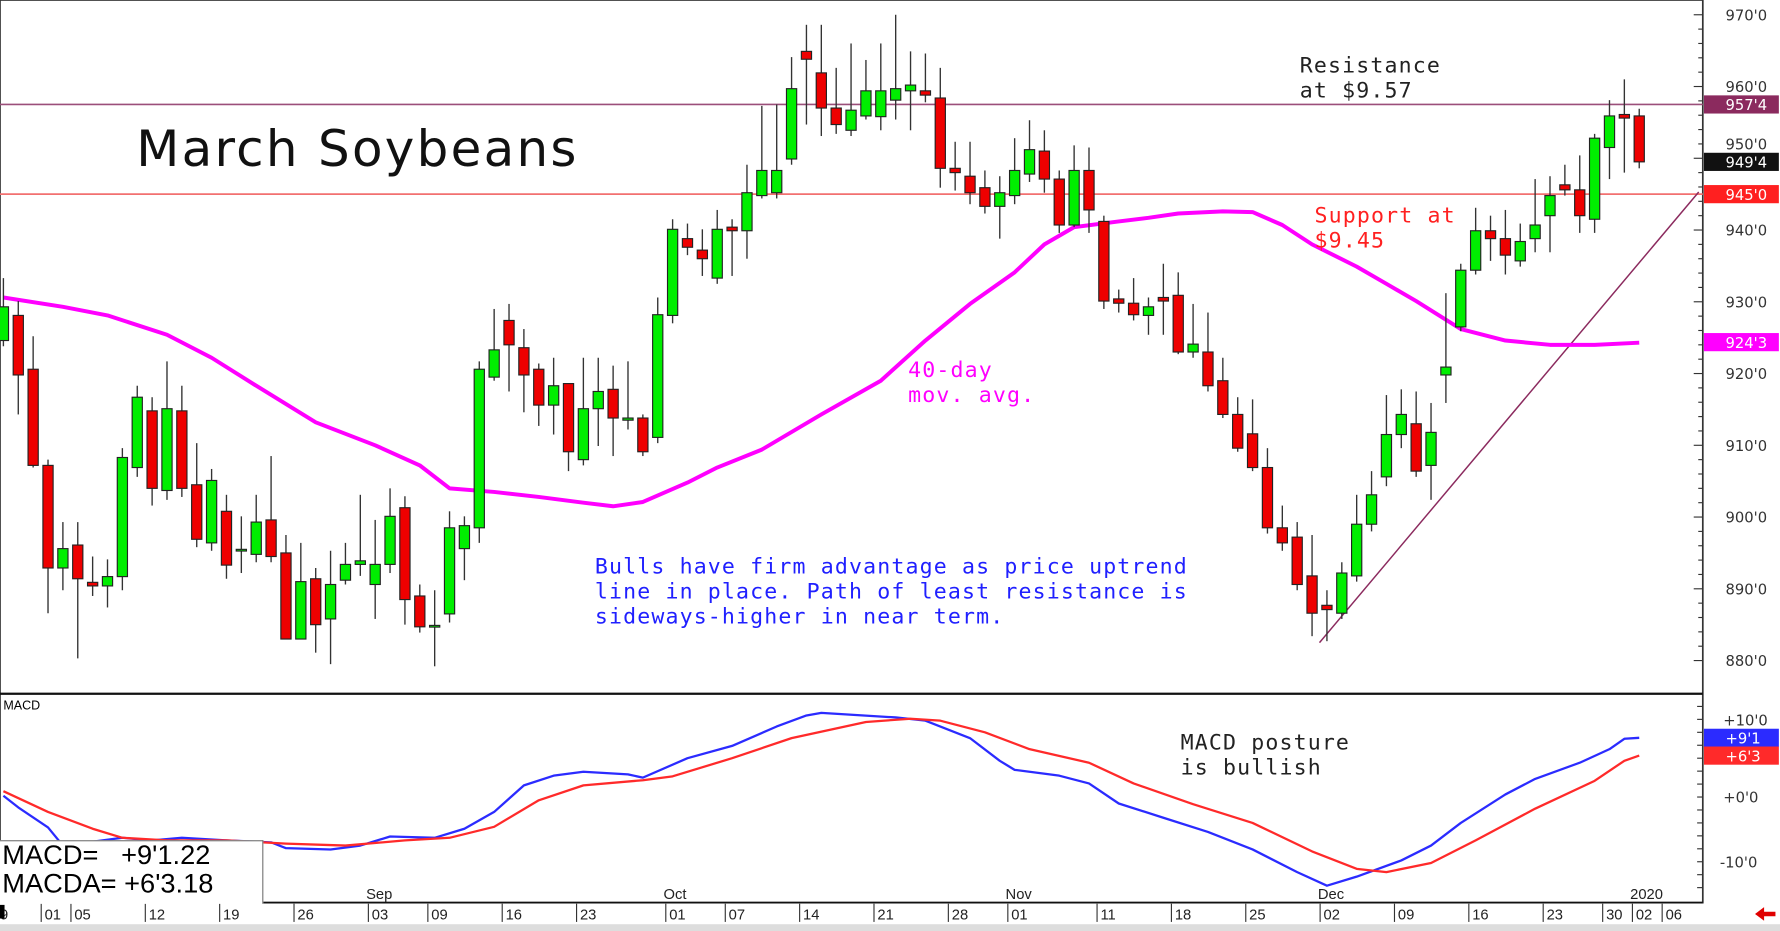 The width and height of the screenshot is (1780, 931). Describe the element at coordinates (380, 916) in the screenshot. I see `date-tick-label: 03` at that location.